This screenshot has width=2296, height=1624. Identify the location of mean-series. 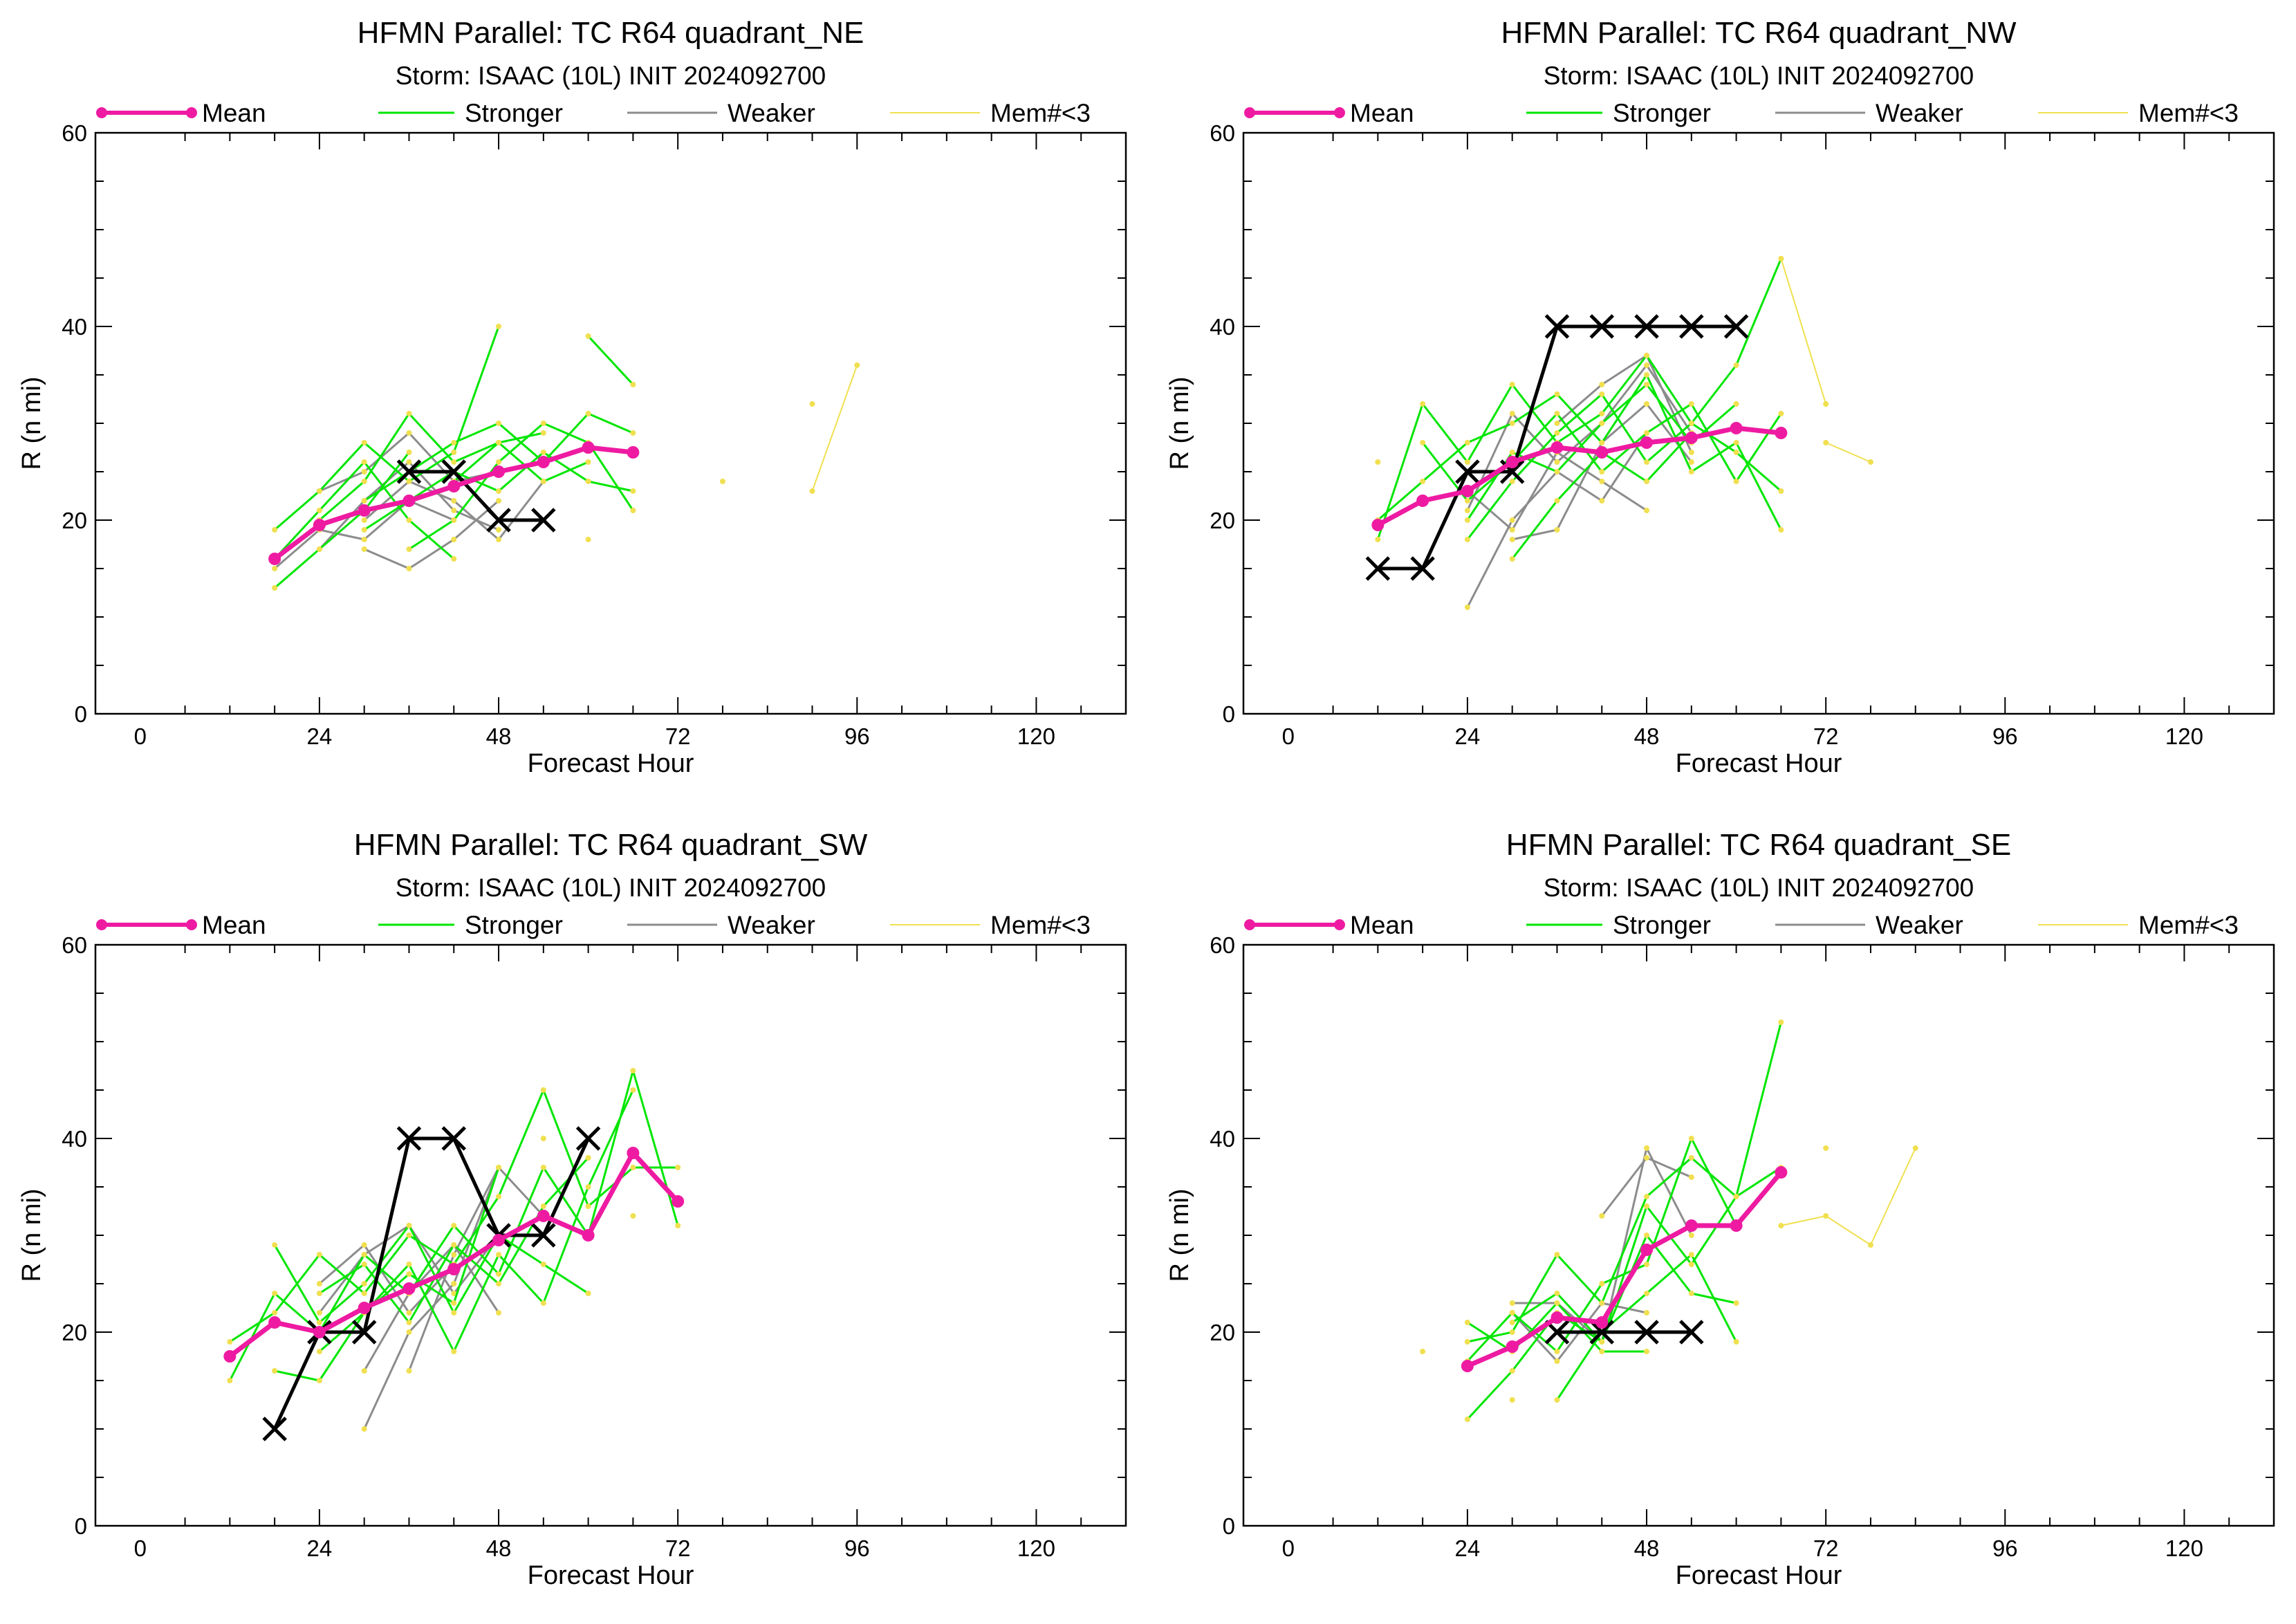
(1625, 1269).